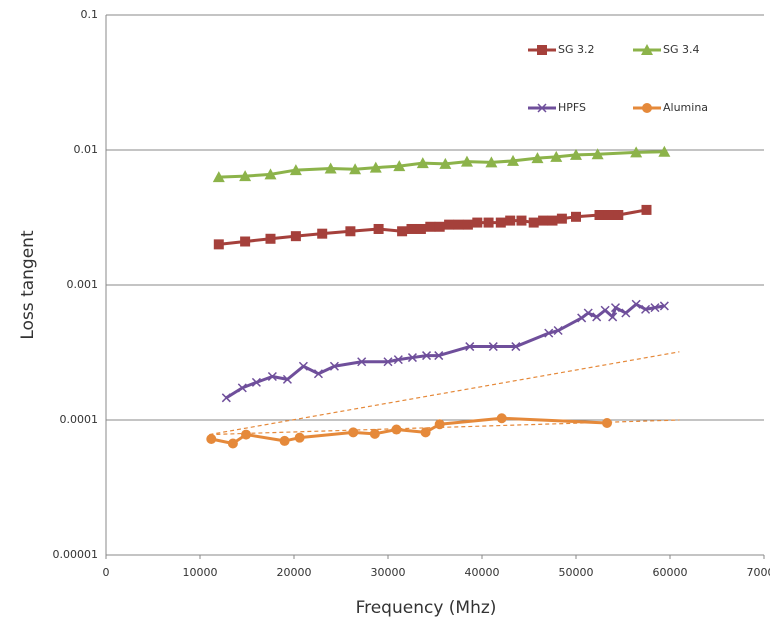  What do you see at coordinates (76, 554) in the screenshot?
I see `y-tick-label: 0.00001` at bounding box center [76, 554].